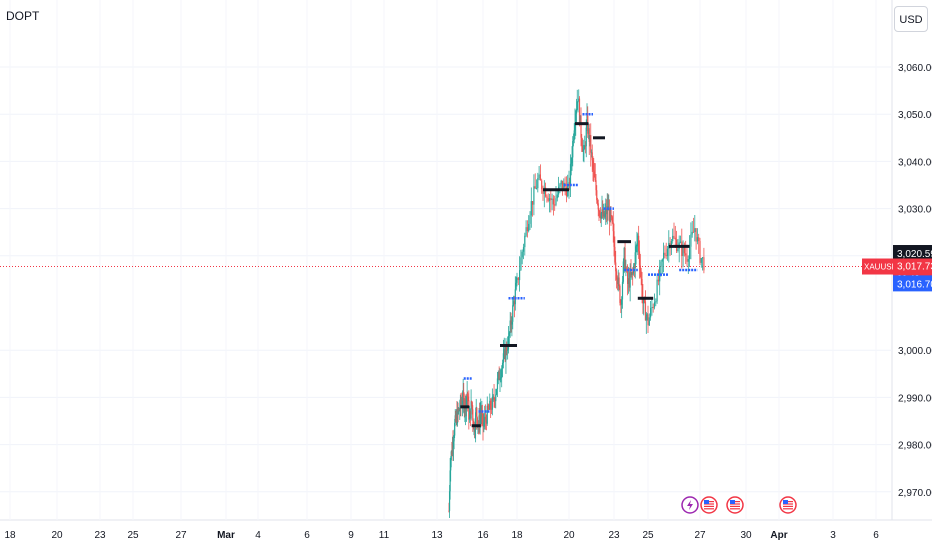 Image resolution: width=932 pixels, height=550 pixels. I want to click on time-tick-label: 25, so click(648, 535).